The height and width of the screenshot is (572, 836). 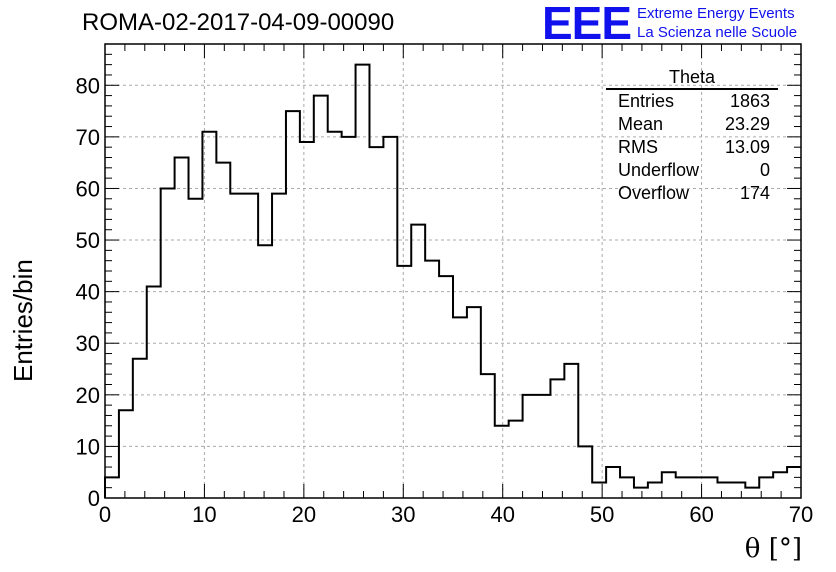 What do you see at coordinates (88, 188) in the screenshot?
I see `y-tick-label: 60` at bounding box center [88, 188].